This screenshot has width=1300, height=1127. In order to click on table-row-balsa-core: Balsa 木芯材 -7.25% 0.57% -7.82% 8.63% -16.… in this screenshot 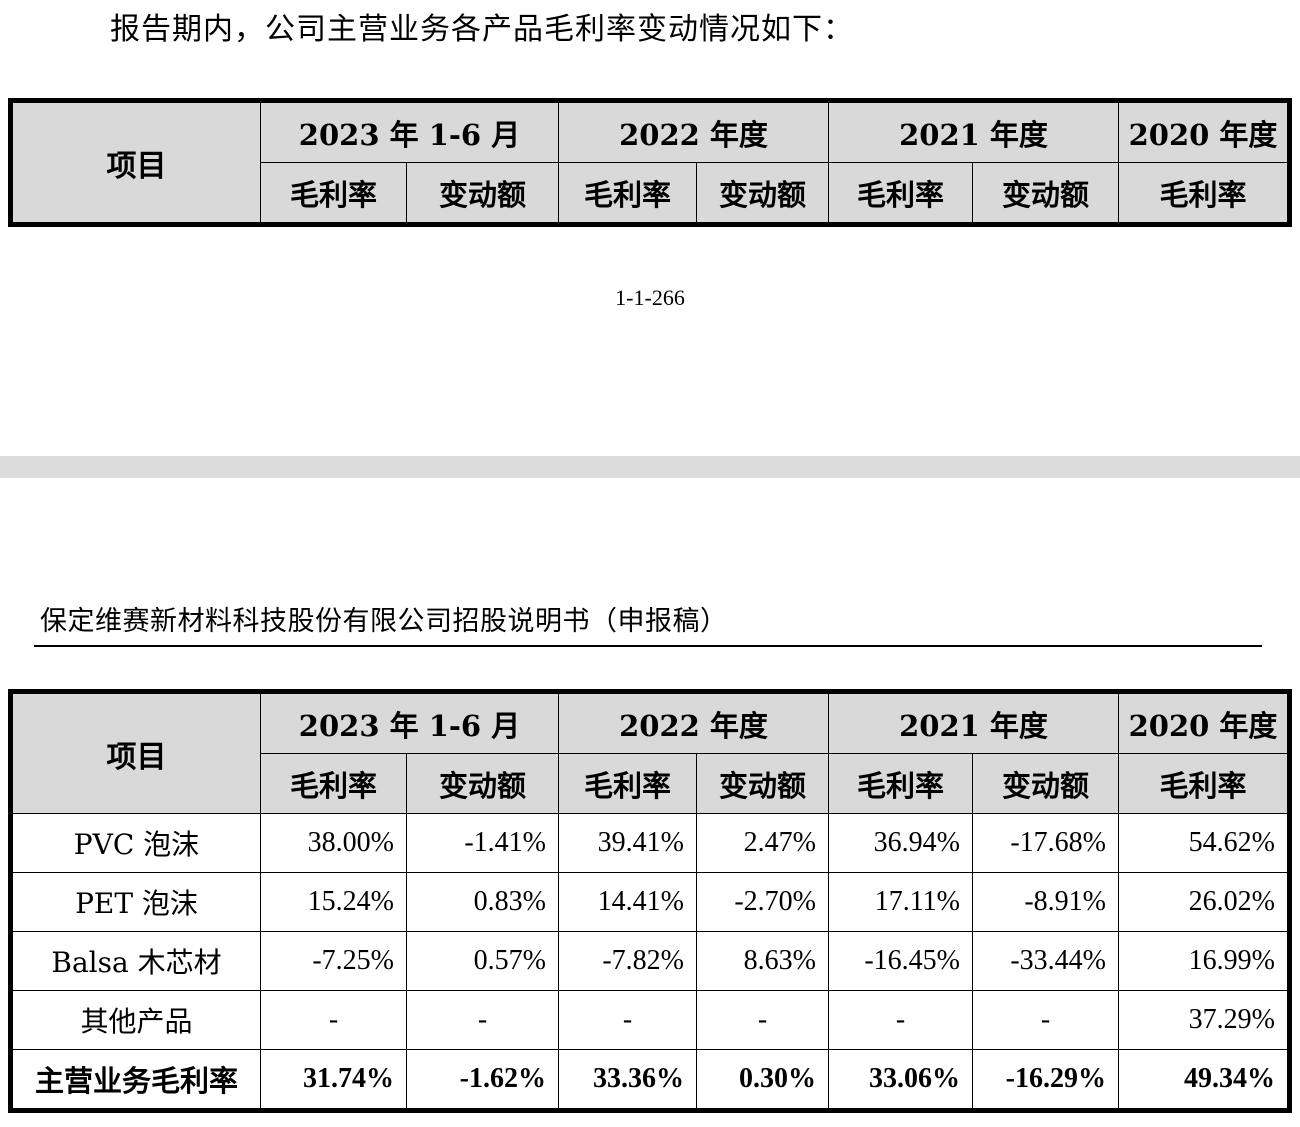, I will do `click(650, 961)`.